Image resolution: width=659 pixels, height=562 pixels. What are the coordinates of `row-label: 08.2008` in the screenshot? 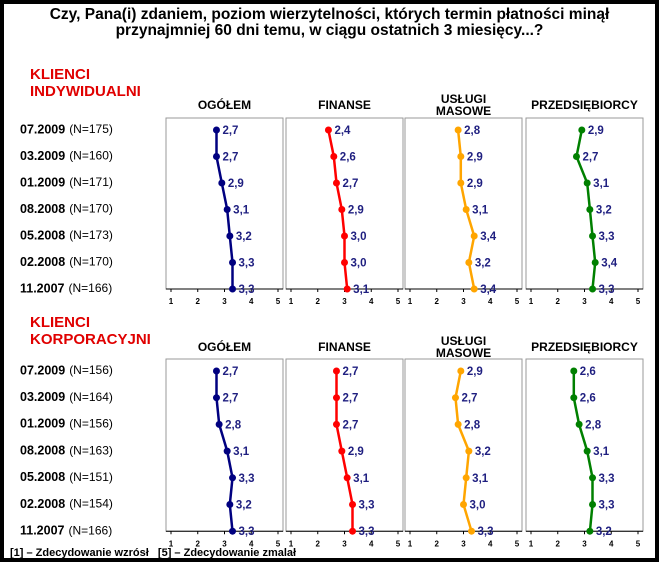 It's located at (42, 209).